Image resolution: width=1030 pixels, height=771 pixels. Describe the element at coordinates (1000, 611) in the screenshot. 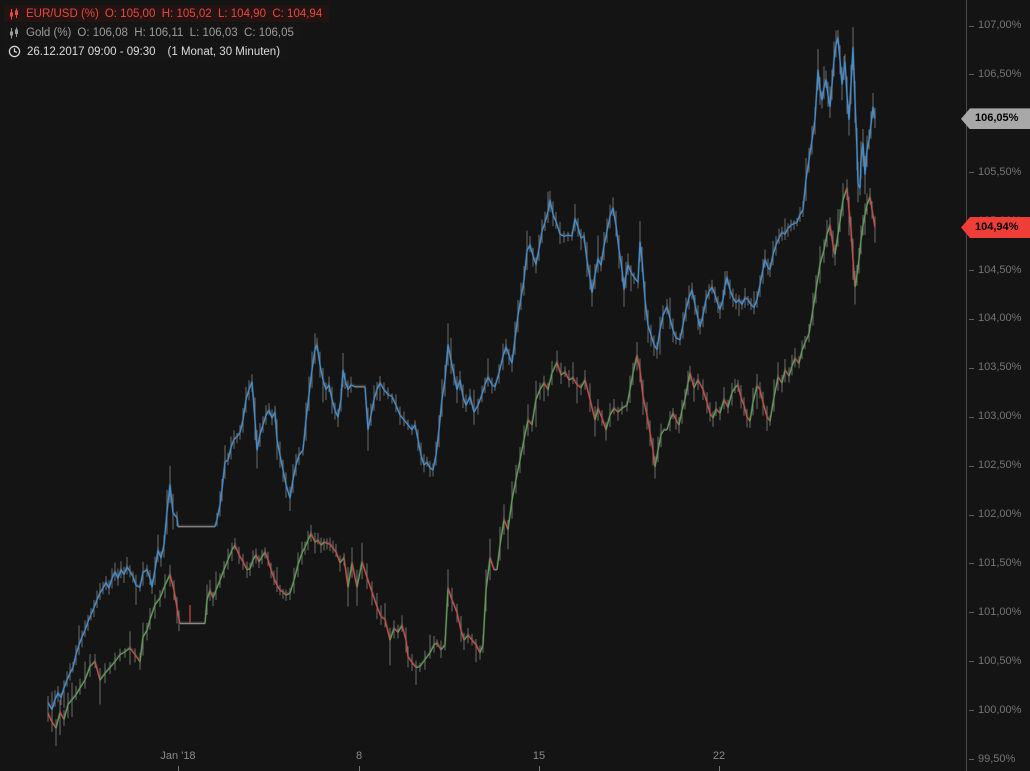

I see `price-tick-label: 101,00%` at that location.